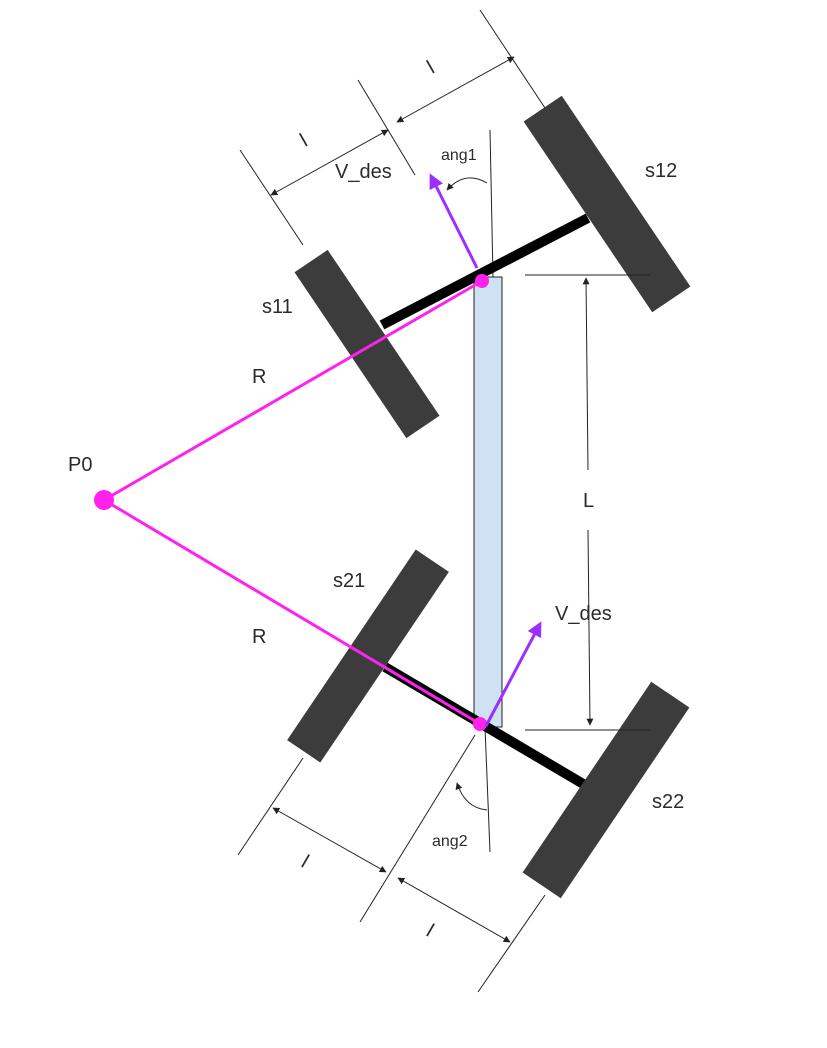 Image resolution: width=827 pixels, height=1048 pixels. I want to click on label-ang2: ang2, so click(450, 841).